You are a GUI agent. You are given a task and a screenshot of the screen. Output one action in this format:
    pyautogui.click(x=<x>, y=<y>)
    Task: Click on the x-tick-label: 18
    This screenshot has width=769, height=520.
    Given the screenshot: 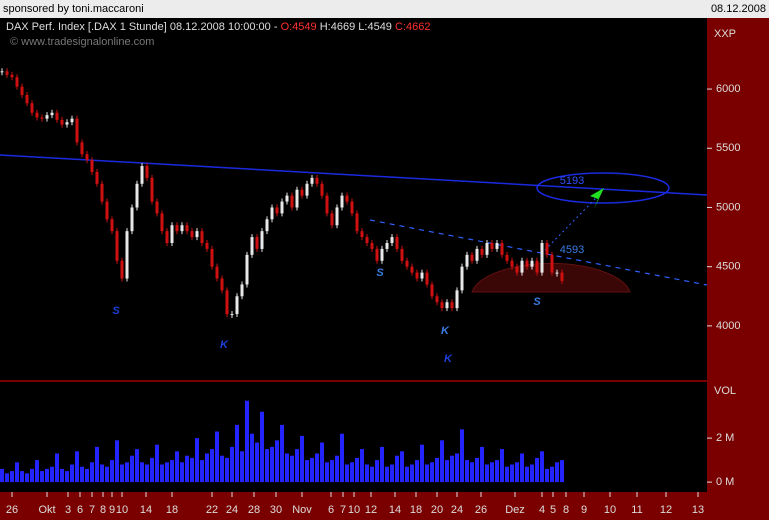 What is the action you would take?
    pyautogui.click(x=416, y=510)
    